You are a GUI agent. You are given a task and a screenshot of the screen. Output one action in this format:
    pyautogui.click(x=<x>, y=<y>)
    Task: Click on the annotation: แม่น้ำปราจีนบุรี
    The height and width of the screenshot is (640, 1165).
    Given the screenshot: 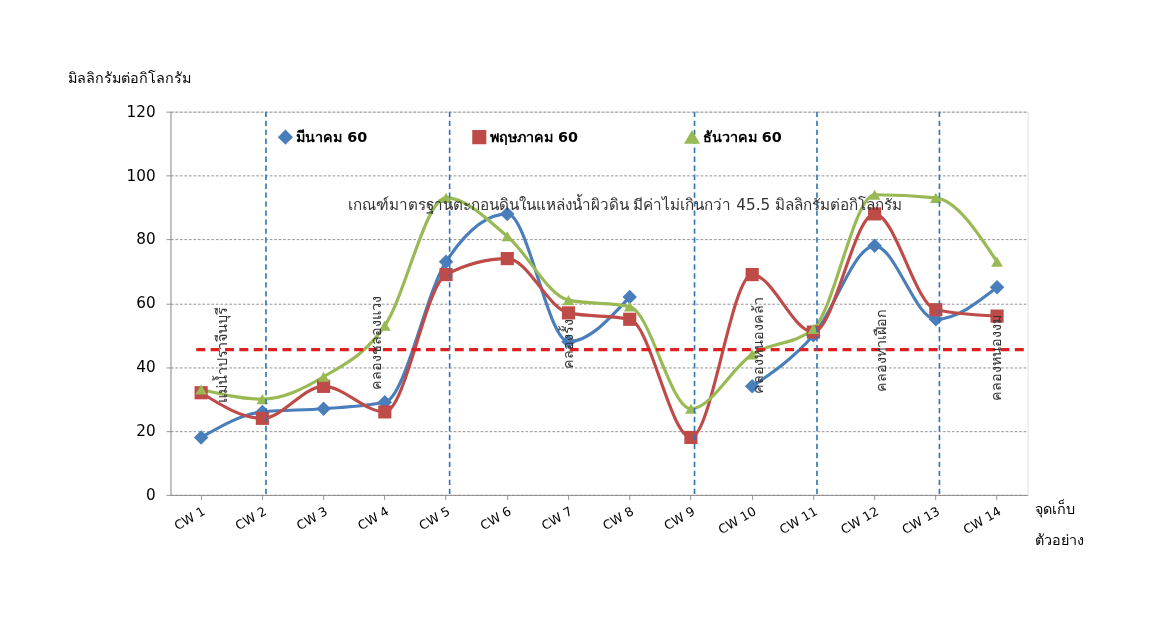 What is the action you would take?
    pyautogui.click(x=222, y=355)
    